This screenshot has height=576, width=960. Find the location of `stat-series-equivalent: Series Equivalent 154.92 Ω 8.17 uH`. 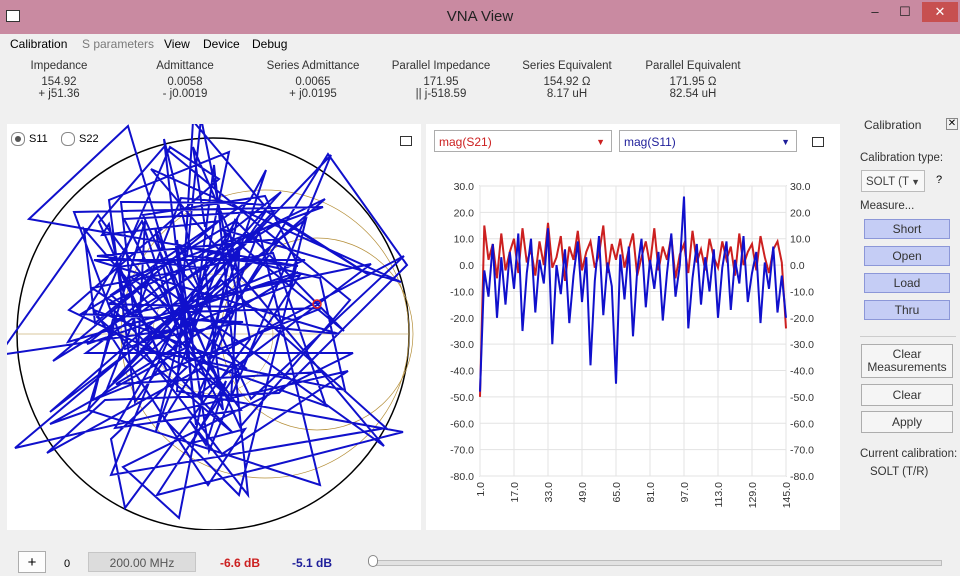

stat-series-equivalent: Series Equivalent 154.92 Ω 8.17 uH is located at coordinates (567, 80).